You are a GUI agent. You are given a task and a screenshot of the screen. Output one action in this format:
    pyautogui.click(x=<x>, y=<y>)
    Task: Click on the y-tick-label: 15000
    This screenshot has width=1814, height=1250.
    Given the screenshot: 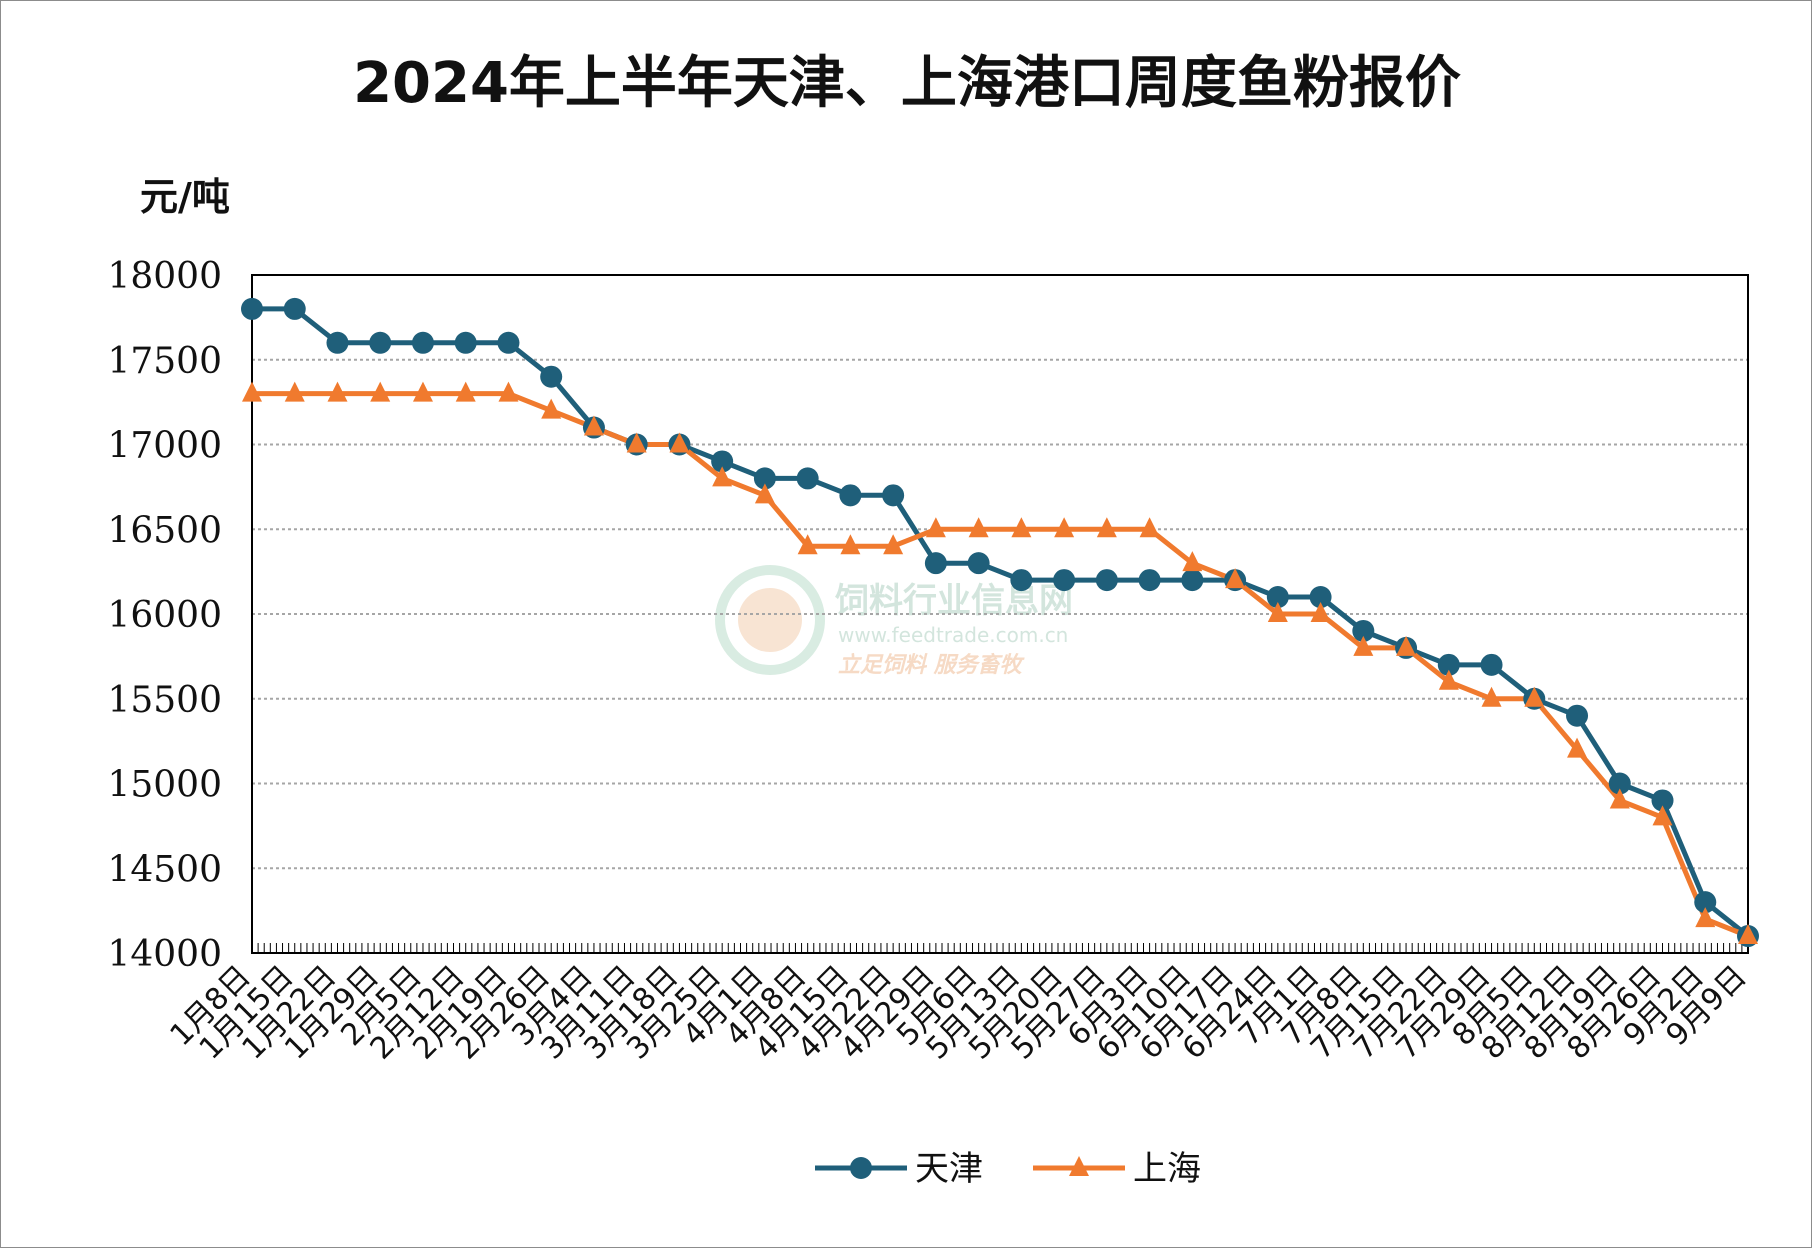 What is the action you would take?
    pyautogui.click(x=164, y=785)
    